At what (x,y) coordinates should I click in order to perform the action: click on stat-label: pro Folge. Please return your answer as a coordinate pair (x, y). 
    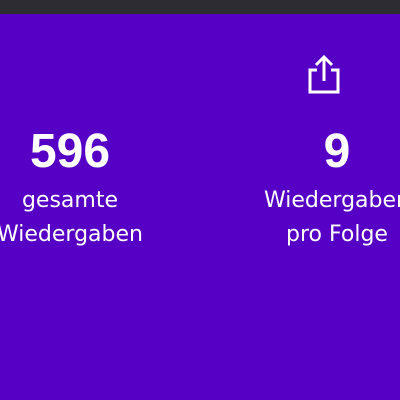
    Looking at the image, I should click on (337, 234).